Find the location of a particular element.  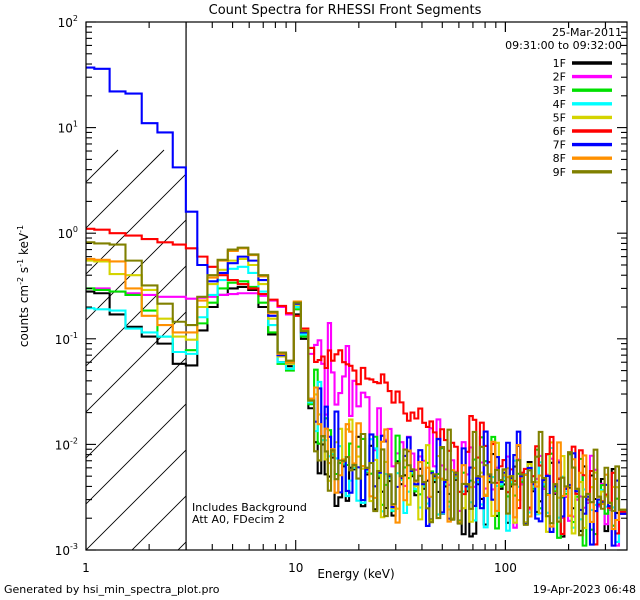

x-tick-label: 10 is located at coordinates (295, 568).